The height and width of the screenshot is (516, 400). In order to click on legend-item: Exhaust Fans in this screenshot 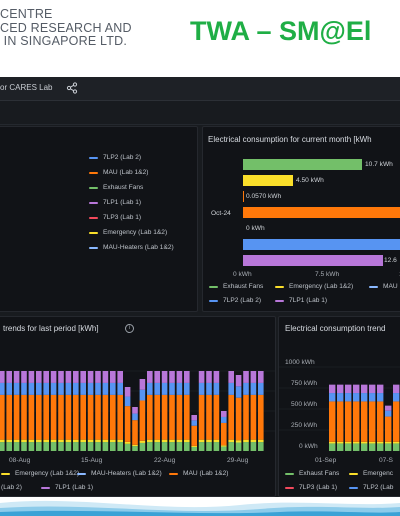, I will do `click(116, 187)`.